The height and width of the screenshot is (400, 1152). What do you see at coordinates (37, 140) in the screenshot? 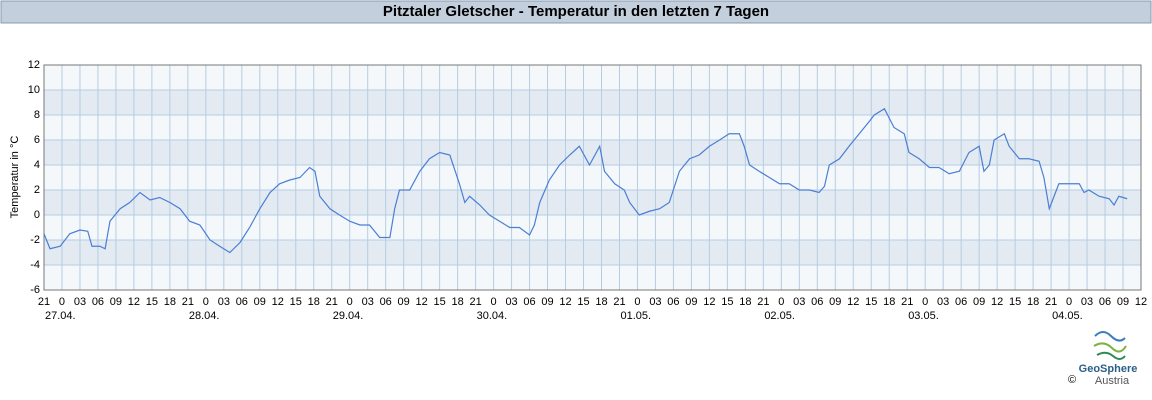
I see `y-tick-label: 6` at bounding box center [37, 140].